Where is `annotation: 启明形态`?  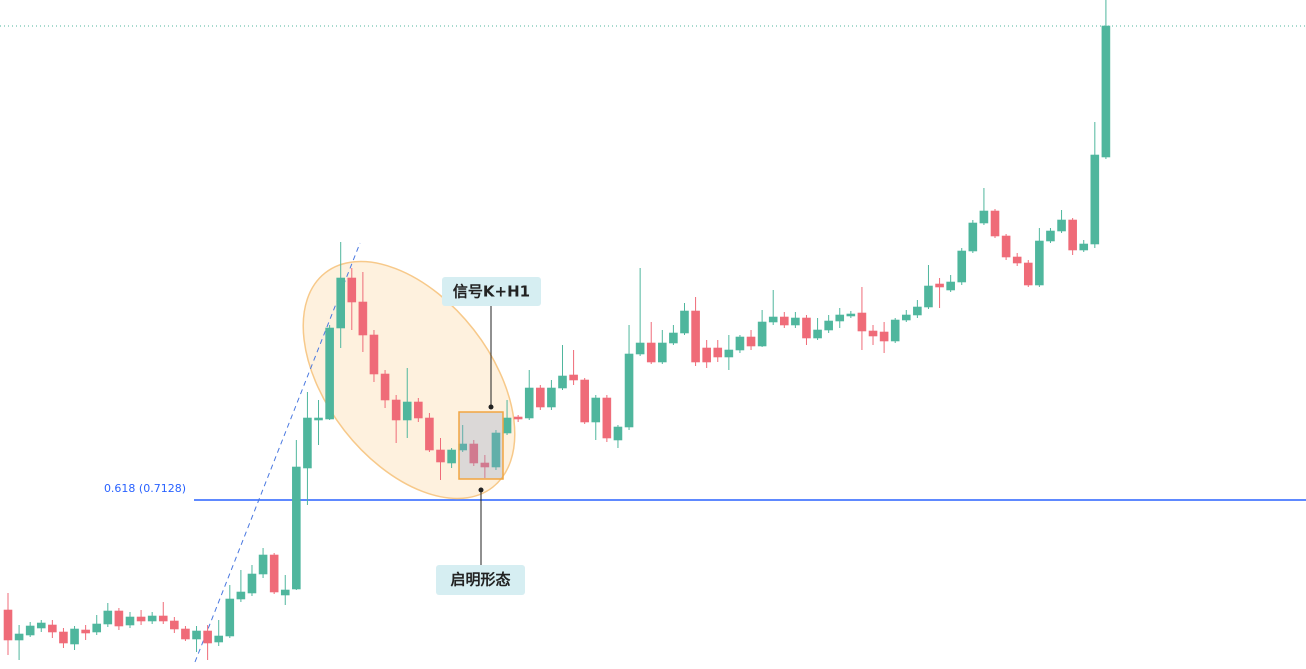 annotation: 启明形态 is located at coordinates (480, 580).